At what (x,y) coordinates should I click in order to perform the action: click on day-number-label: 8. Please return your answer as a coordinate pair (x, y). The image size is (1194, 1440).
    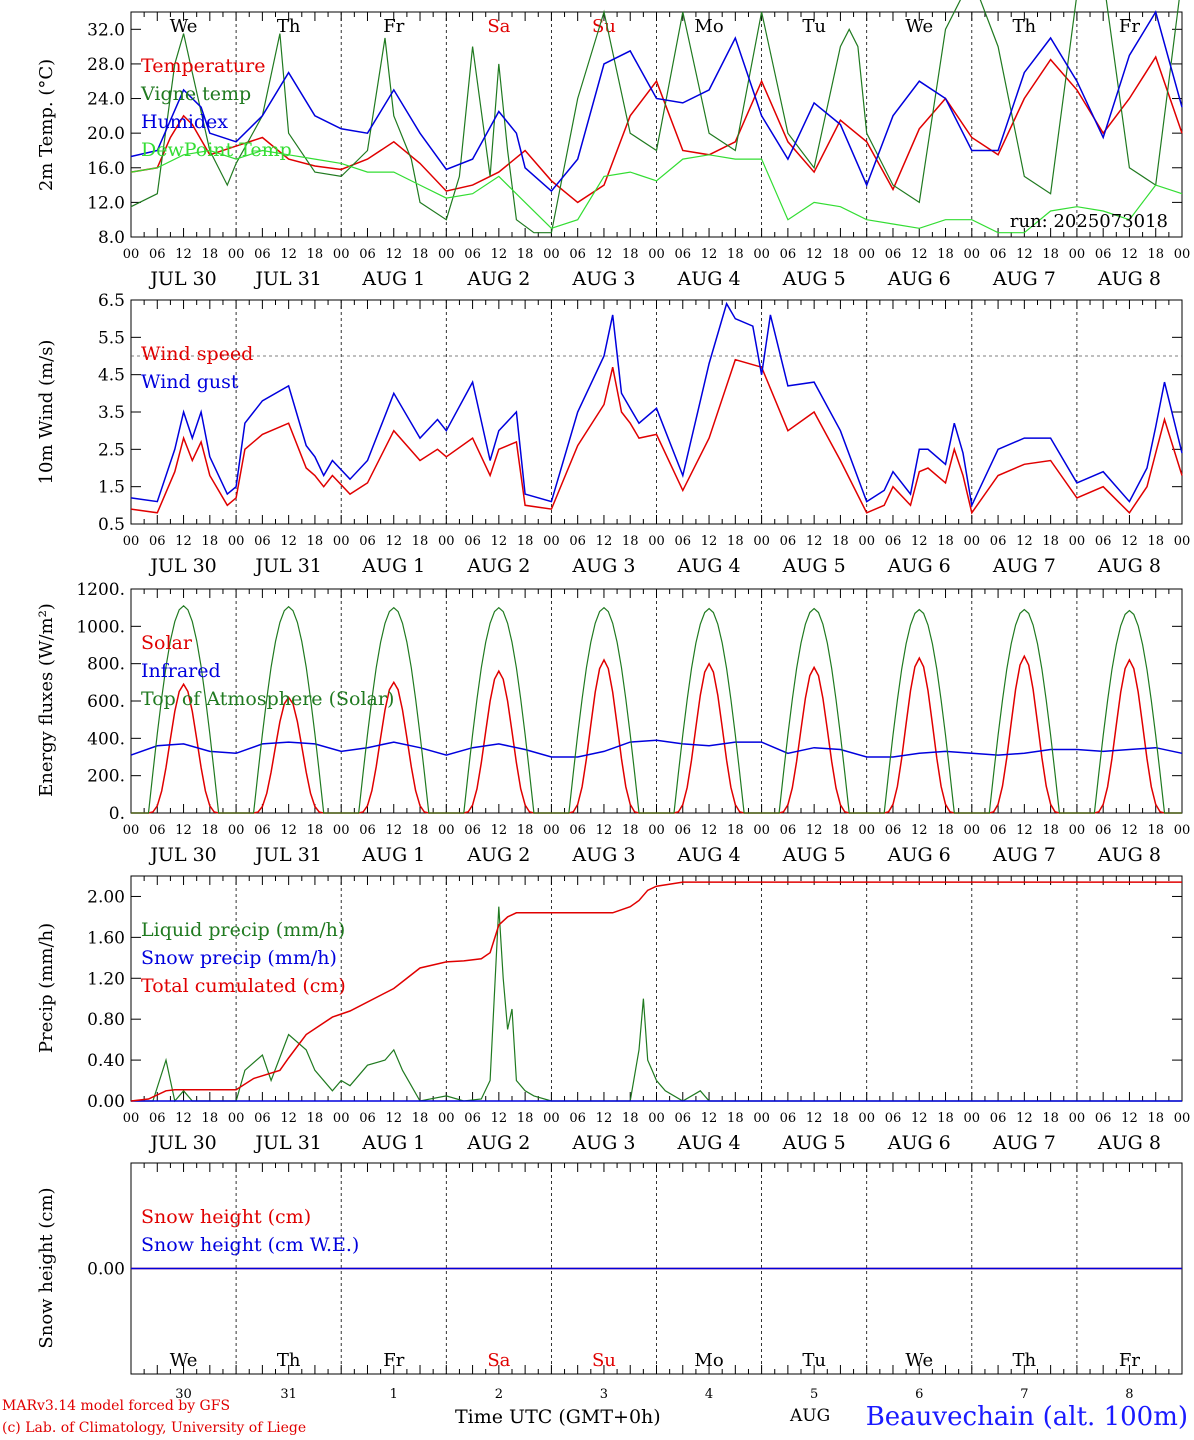
    Looking at the image, I should click on (1129, 1394).